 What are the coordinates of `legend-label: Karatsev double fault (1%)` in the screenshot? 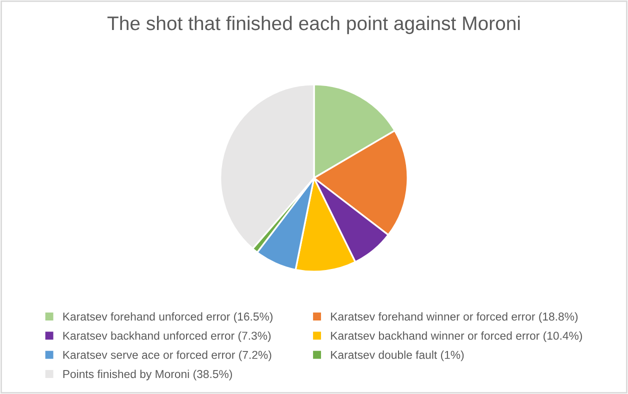 It's located at (397, 356).